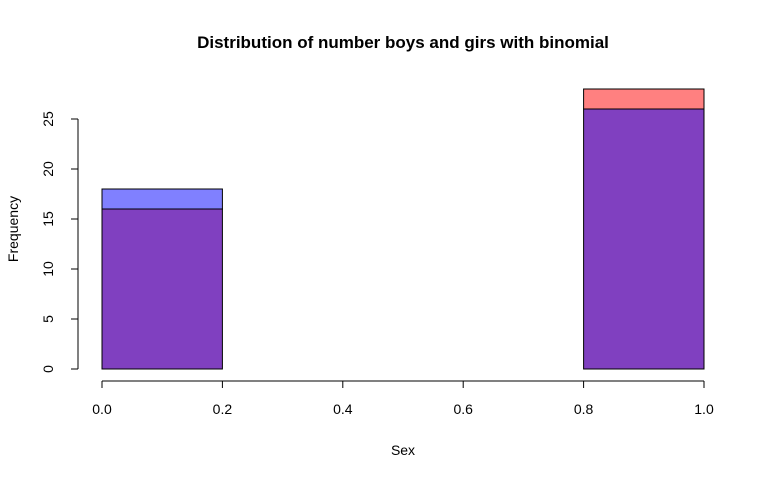  What do you see at coordinates (704, 409) in the screenshot?
I see `x-tick-label: 1.0` at bounding box center [704, 409].